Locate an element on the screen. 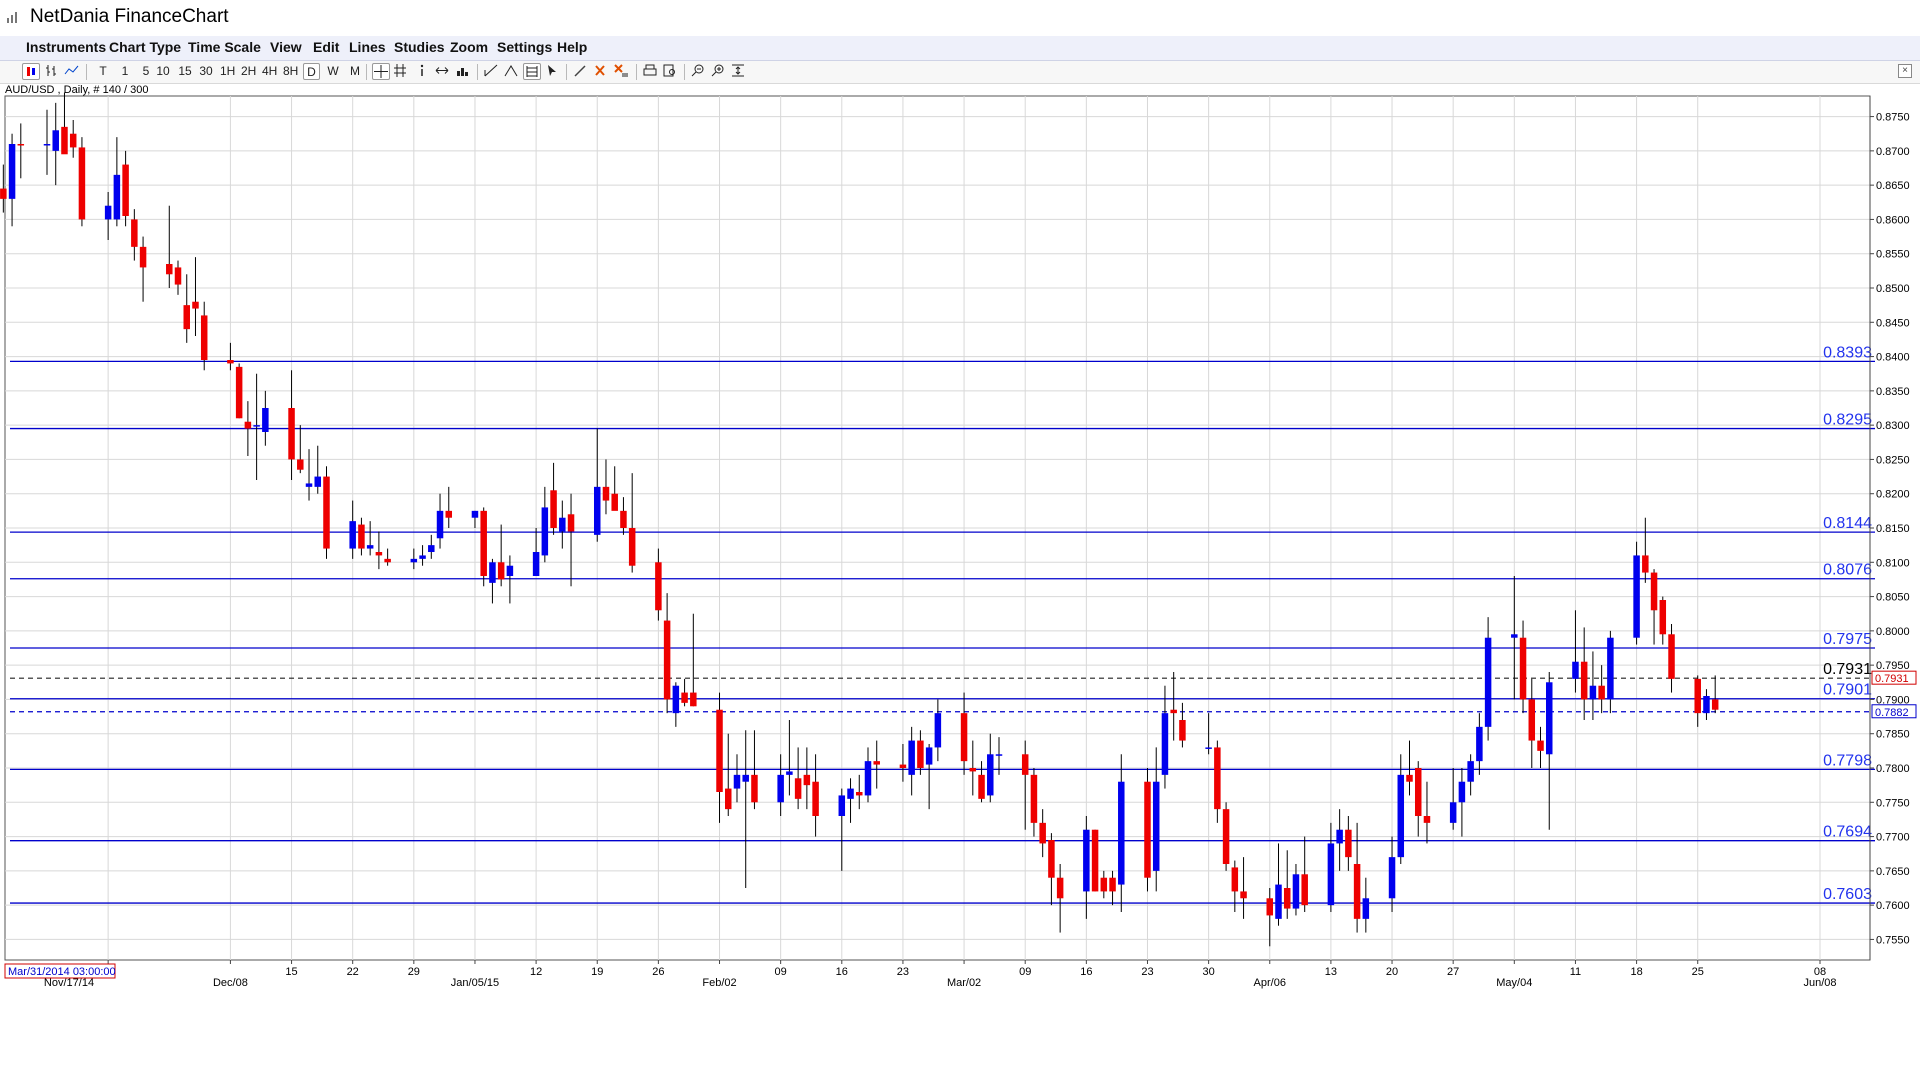 The height and width of the screenshot is (1080, 1920). timescale-2h: 2H is located at coordinates (249, 71).